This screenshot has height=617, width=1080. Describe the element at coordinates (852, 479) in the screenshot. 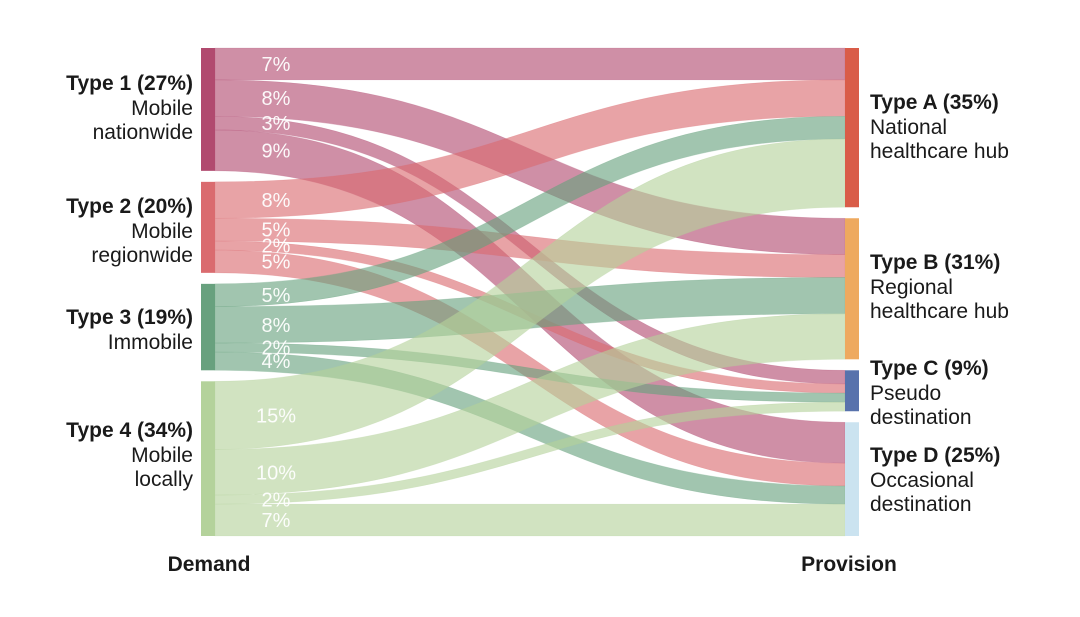

I see `sankey-node-bar-D` at that location.